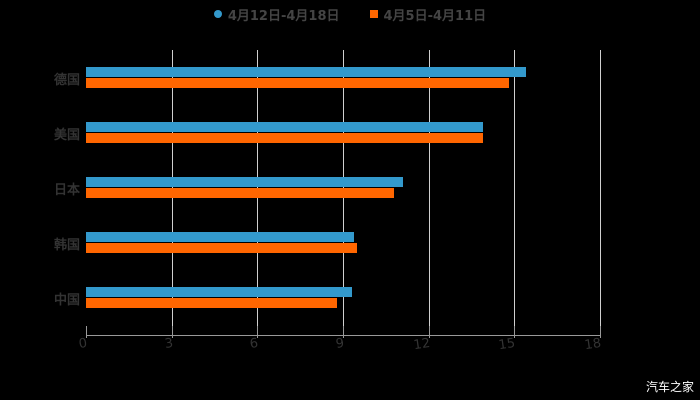 This screenshot has width=700, height=400. What do you see at coordinates (217, 14) in the screenshot?
I see `series-1-swatch-icon` at bounding box center [217, 14].